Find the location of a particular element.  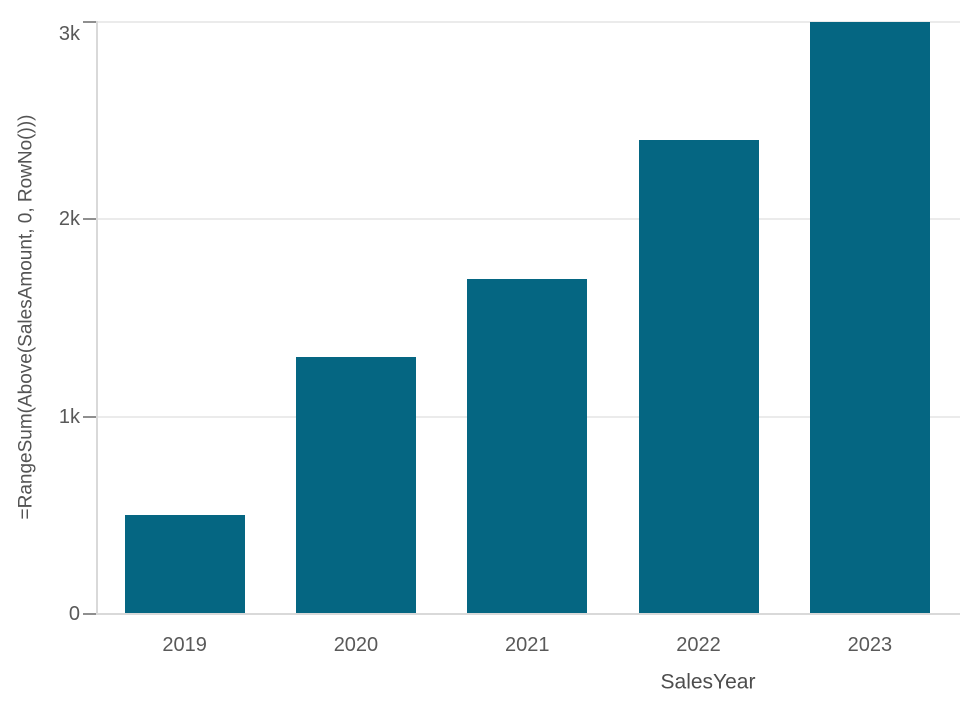

x-tick-label-2020: 2020 is located at coordinates (356, 645).